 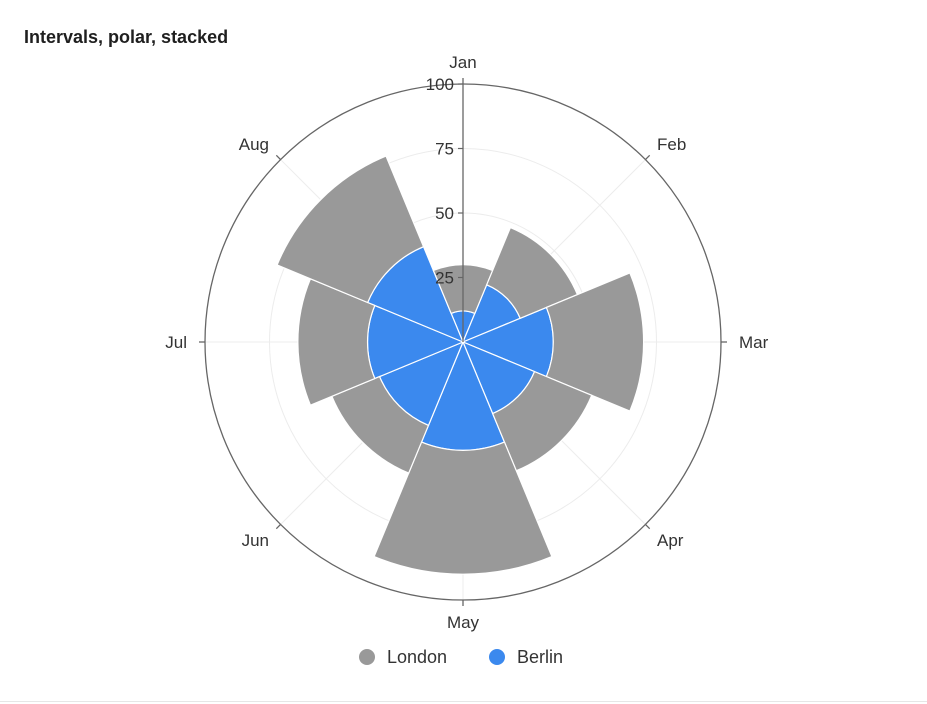 I want to click on bar-london-feb, so click(x=532, y=273).